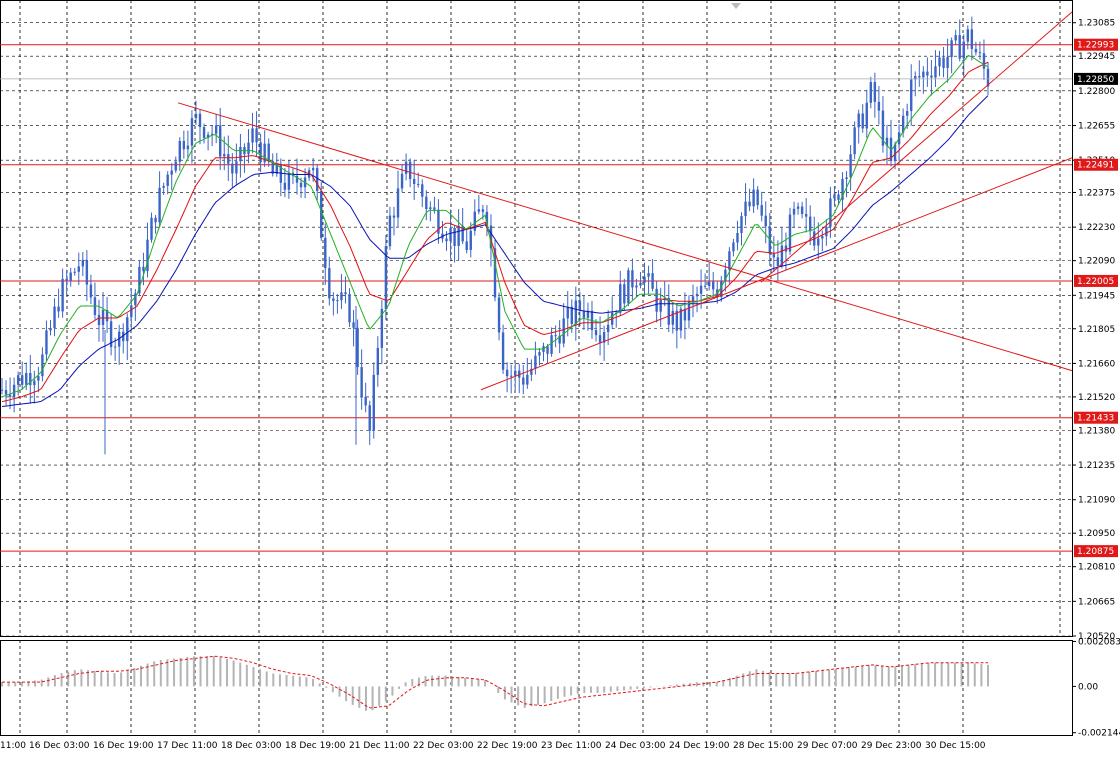 The width and height of the screenshot is (1120, 761). What do you see at coordinates (251, 746) in the screenshot?
I see `x-tick-label: 18 Dec 03:00` at bounding box center [251, 746].